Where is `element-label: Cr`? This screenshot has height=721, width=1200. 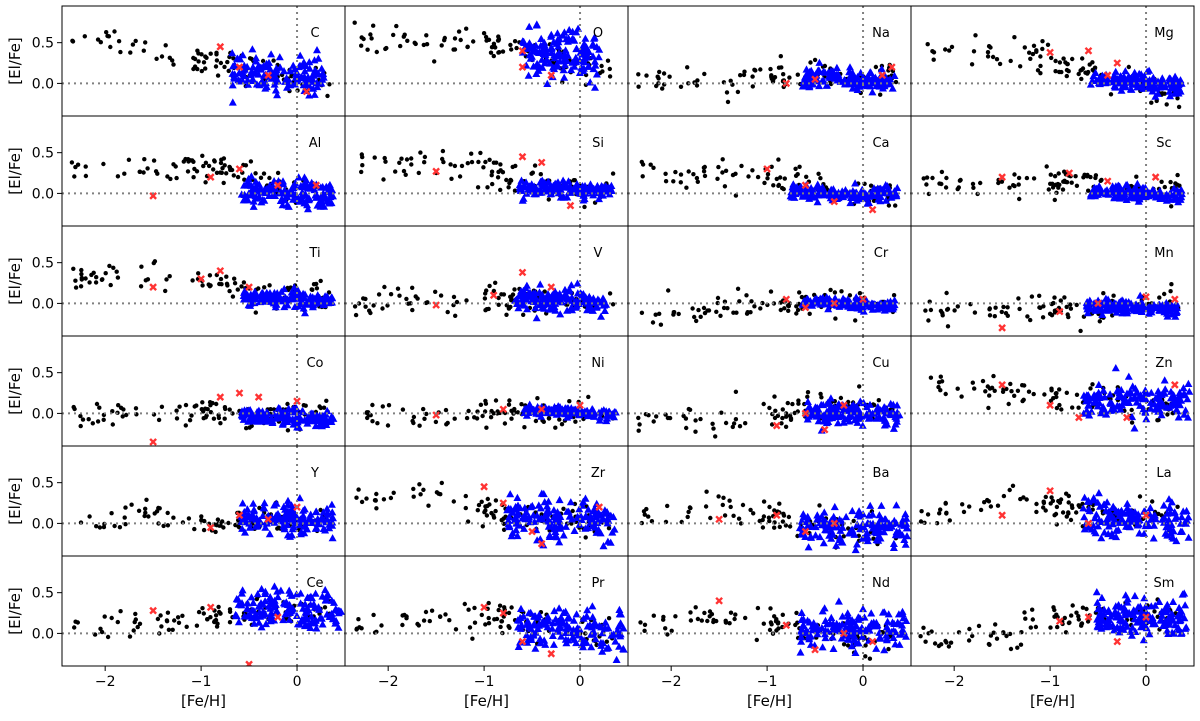
element-label: Cr is located at coordinates (881, 253).